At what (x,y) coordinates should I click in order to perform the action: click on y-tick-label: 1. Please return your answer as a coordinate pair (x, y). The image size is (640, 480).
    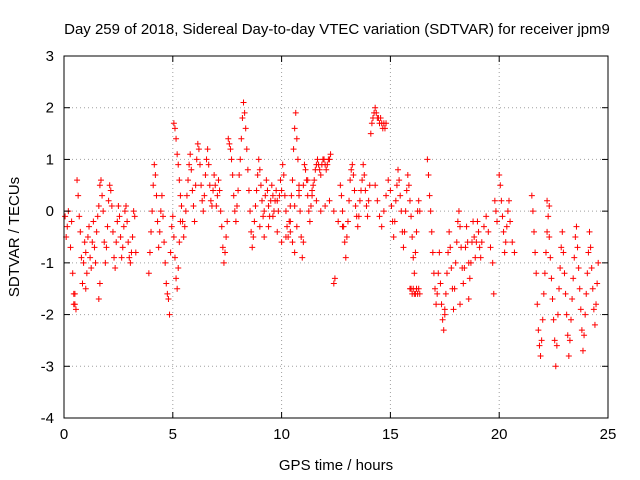
    Looking at the image, I should click on (50, 159).